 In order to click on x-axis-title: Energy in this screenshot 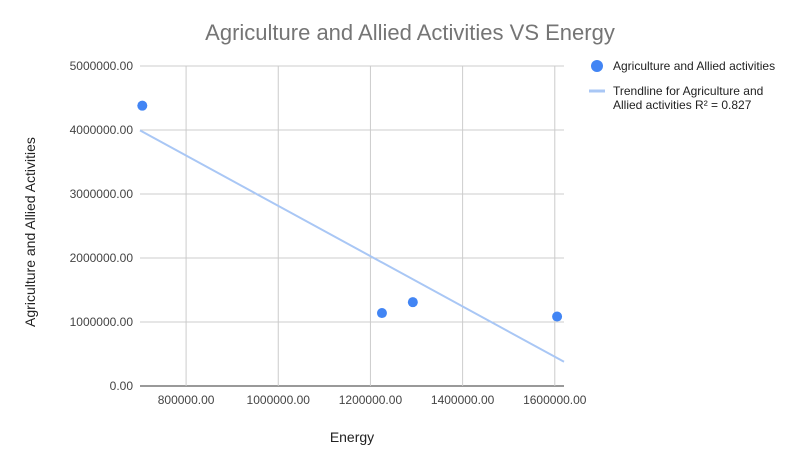, I will do `click(352, 437)`.